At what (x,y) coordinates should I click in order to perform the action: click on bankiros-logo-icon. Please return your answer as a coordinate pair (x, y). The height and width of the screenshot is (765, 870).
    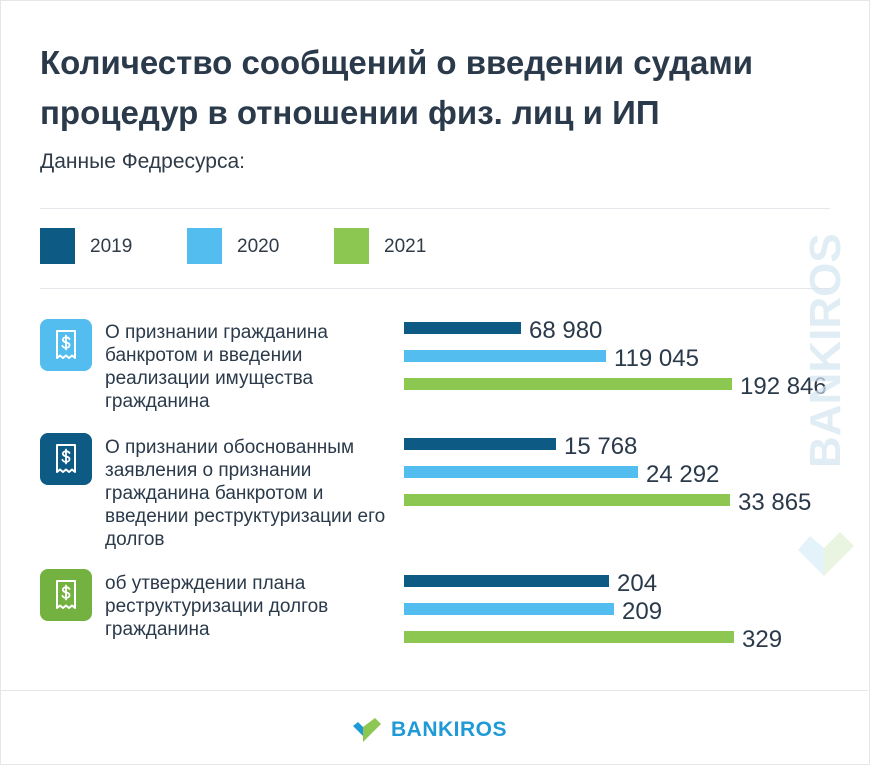
    Looking at the image, I should click on (367, 730).